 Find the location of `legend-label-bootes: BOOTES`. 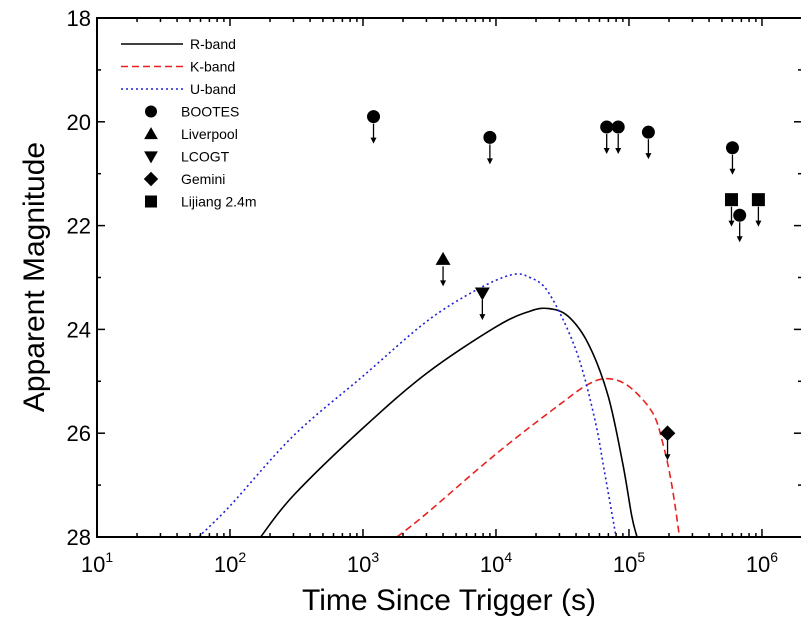

legend-label-bootes: BOOTES is located at coordinates (210, 112).